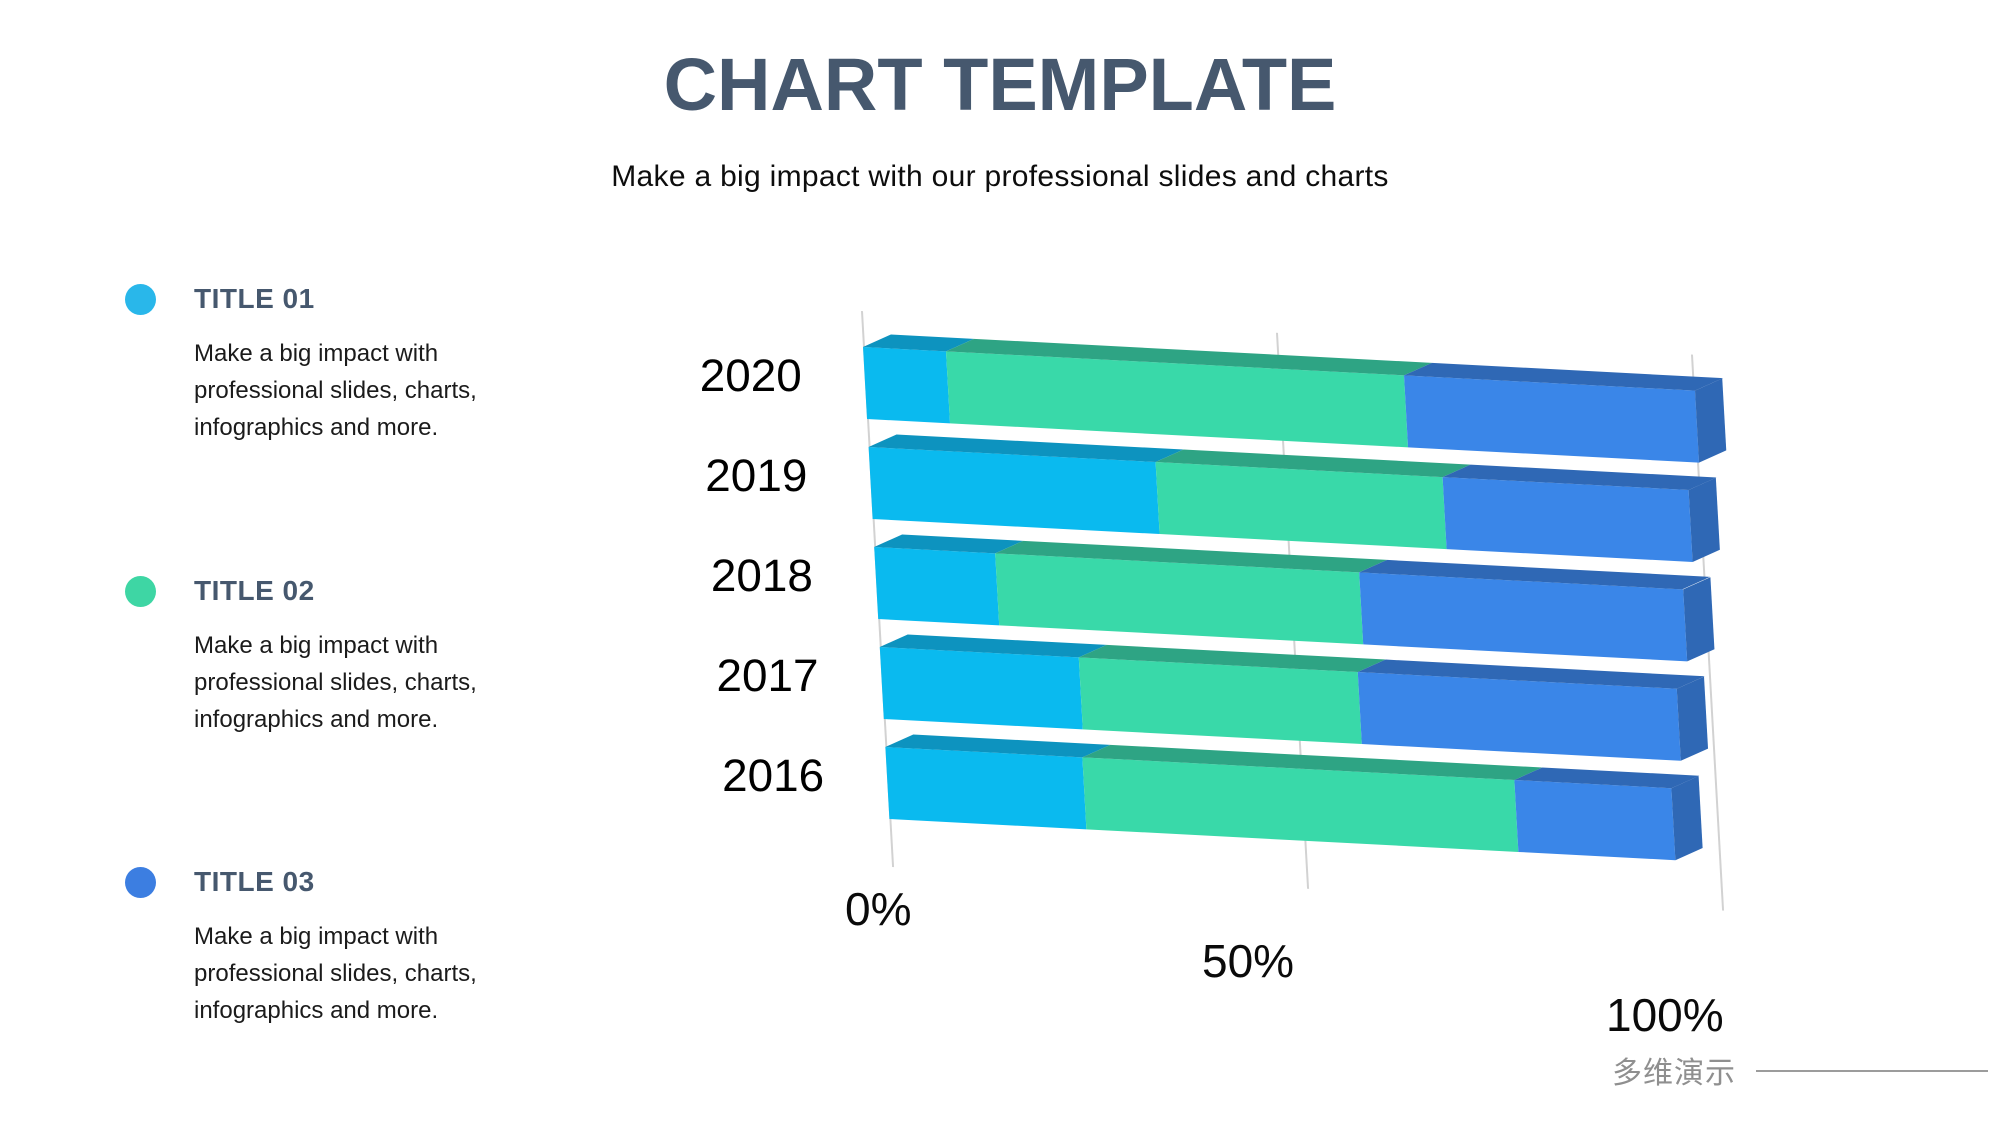 Image resolution: width=2000 pixels, height=1125 pixels. What do you see at coordinates (140, 882) in the screenshot?
I see `legend-dot-blue-icon` at bounding box center [140, 882].